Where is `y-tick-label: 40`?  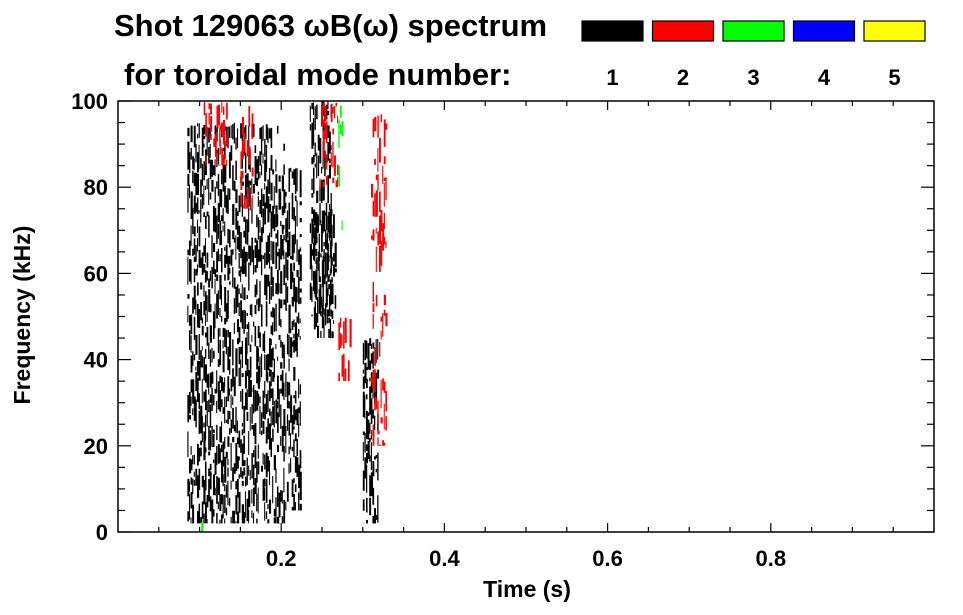
y-tick-label: 40 is located at coordinates (96, 360).